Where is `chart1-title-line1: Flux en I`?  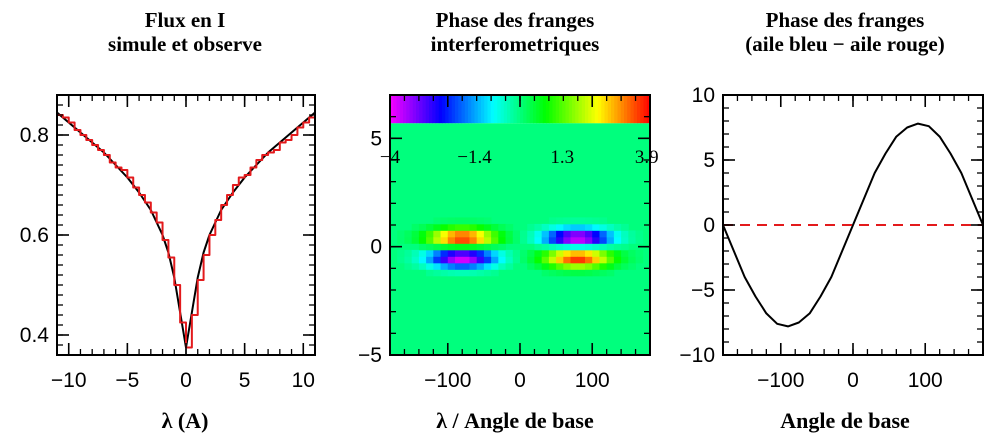
chart1-title-line1: Flux en I is located at coordinates (185, 20).